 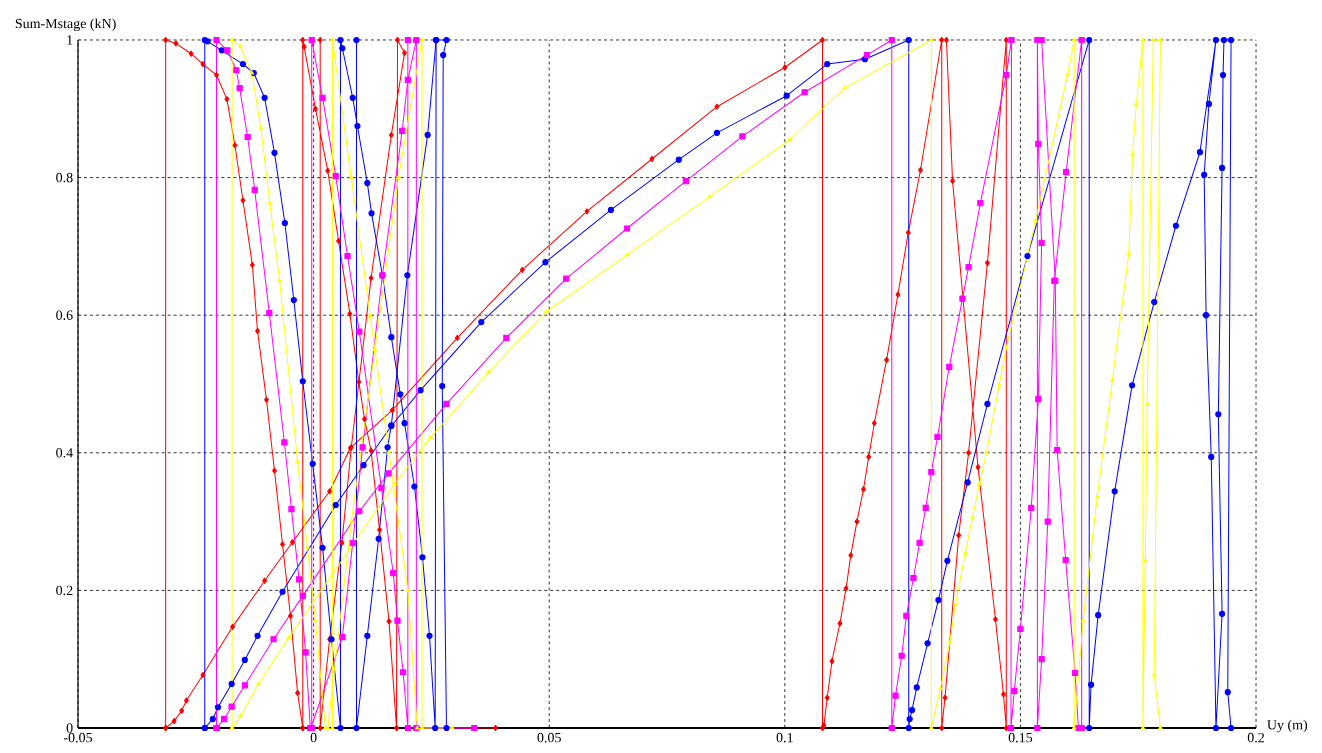 I want to click on y-tick-label: 0.8, so click(x=64, y=177).